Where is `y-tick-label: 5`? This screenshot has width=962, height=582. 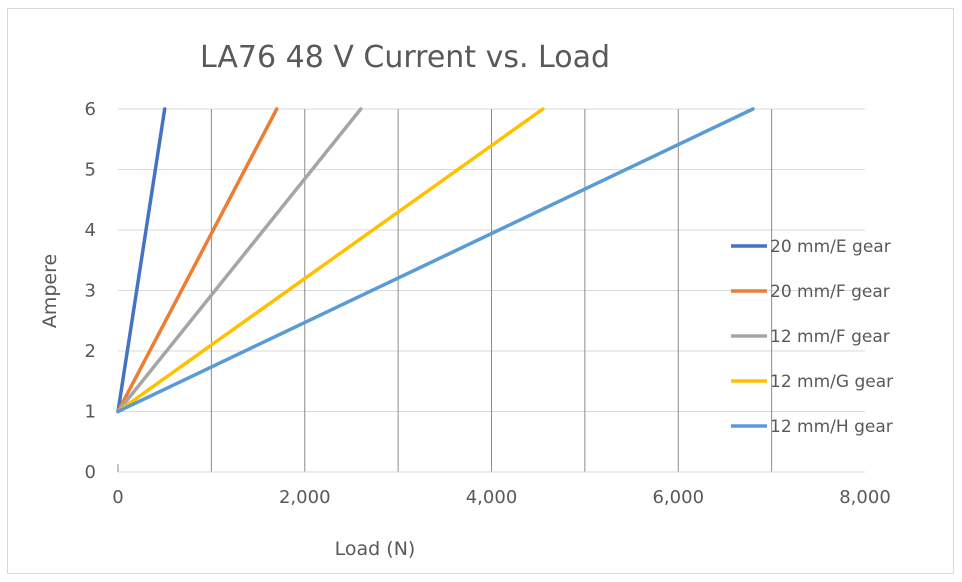 y-tick-label: 5 is located at coordinates (90, 170).